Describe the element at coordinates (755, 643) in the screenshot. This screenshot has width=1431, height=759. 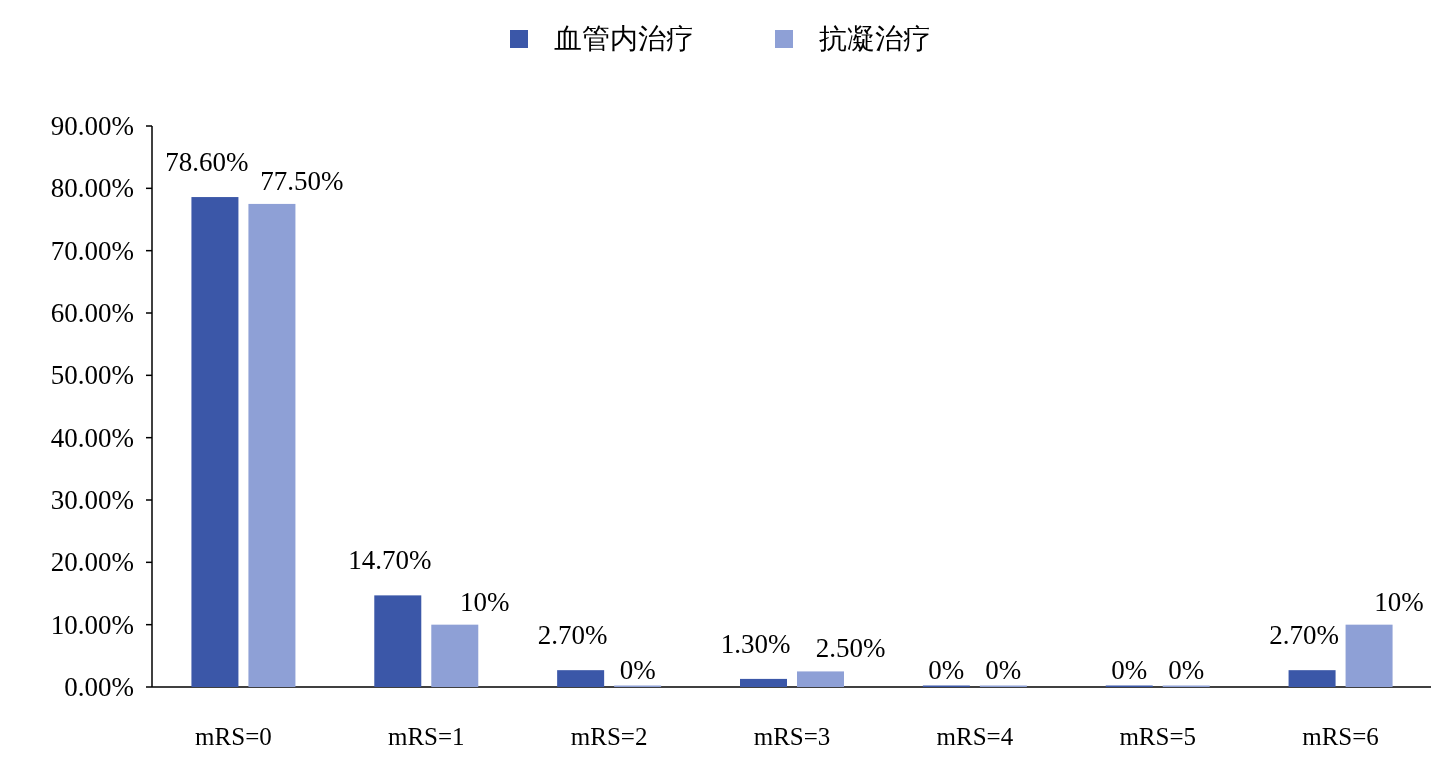
I see `data-label: 1.30%` at that location.